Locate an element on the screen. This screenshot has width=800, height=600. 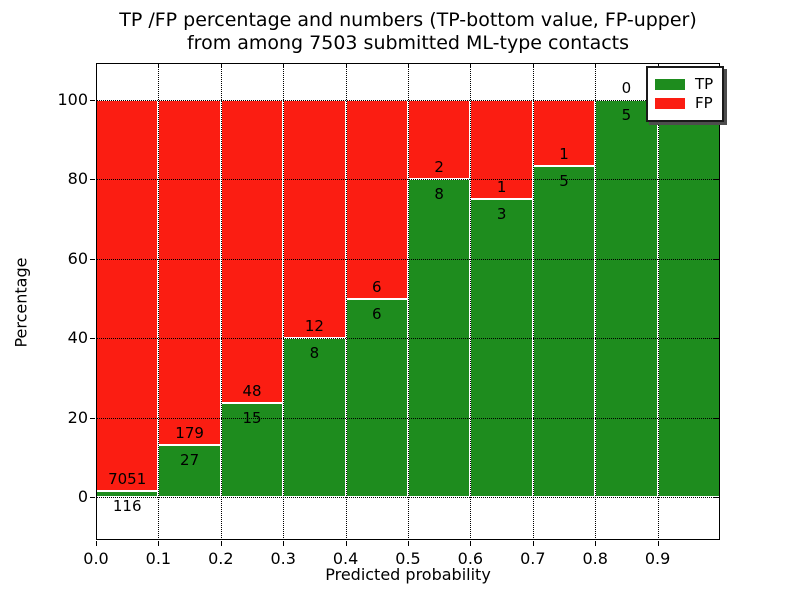
y-tick-label: 40 is located at coordinates (77, 338).